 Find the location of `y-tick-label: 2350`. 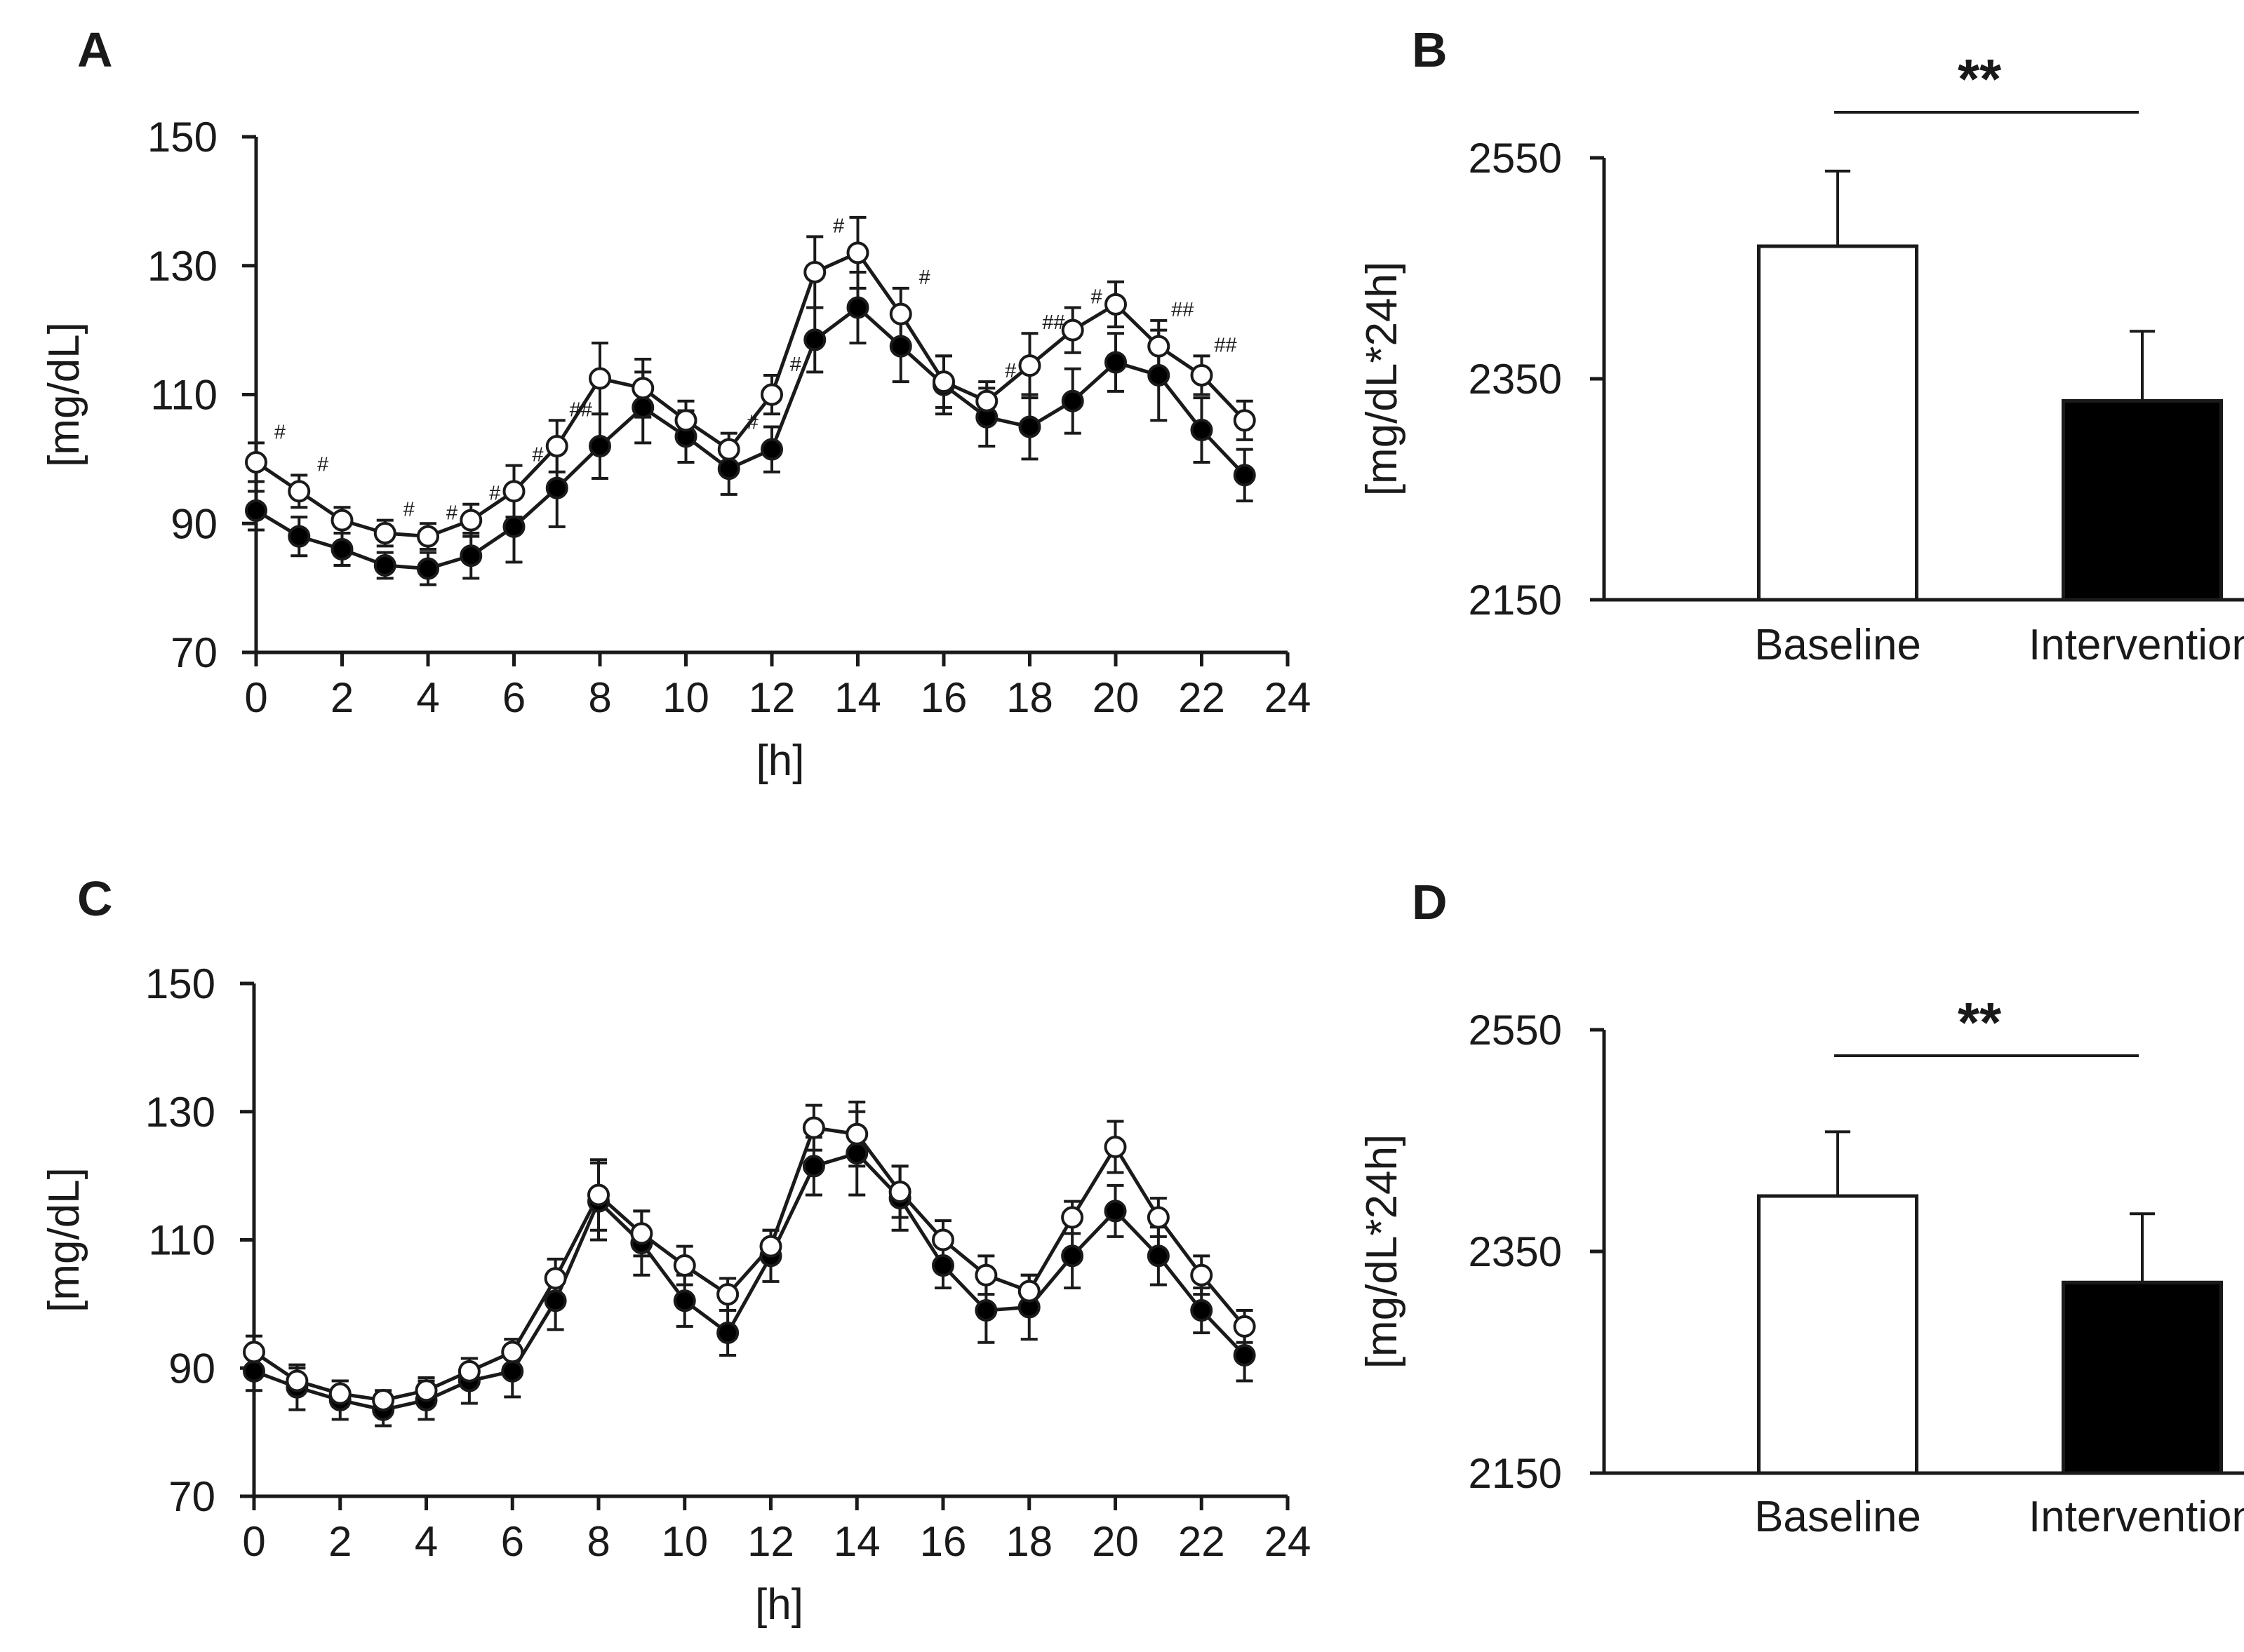

y-tick-label: 2350 is located at coordinates (1515, 379).